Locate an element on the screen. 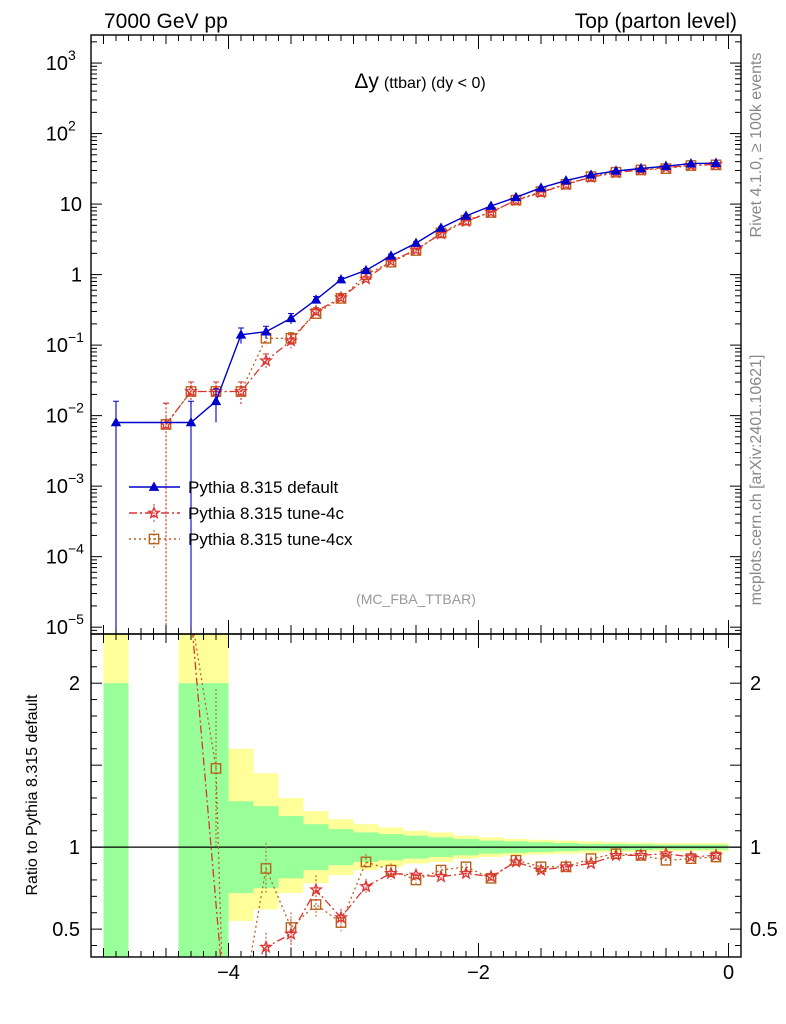  plot-title-main: Δy is located at coordinates (366, 81).